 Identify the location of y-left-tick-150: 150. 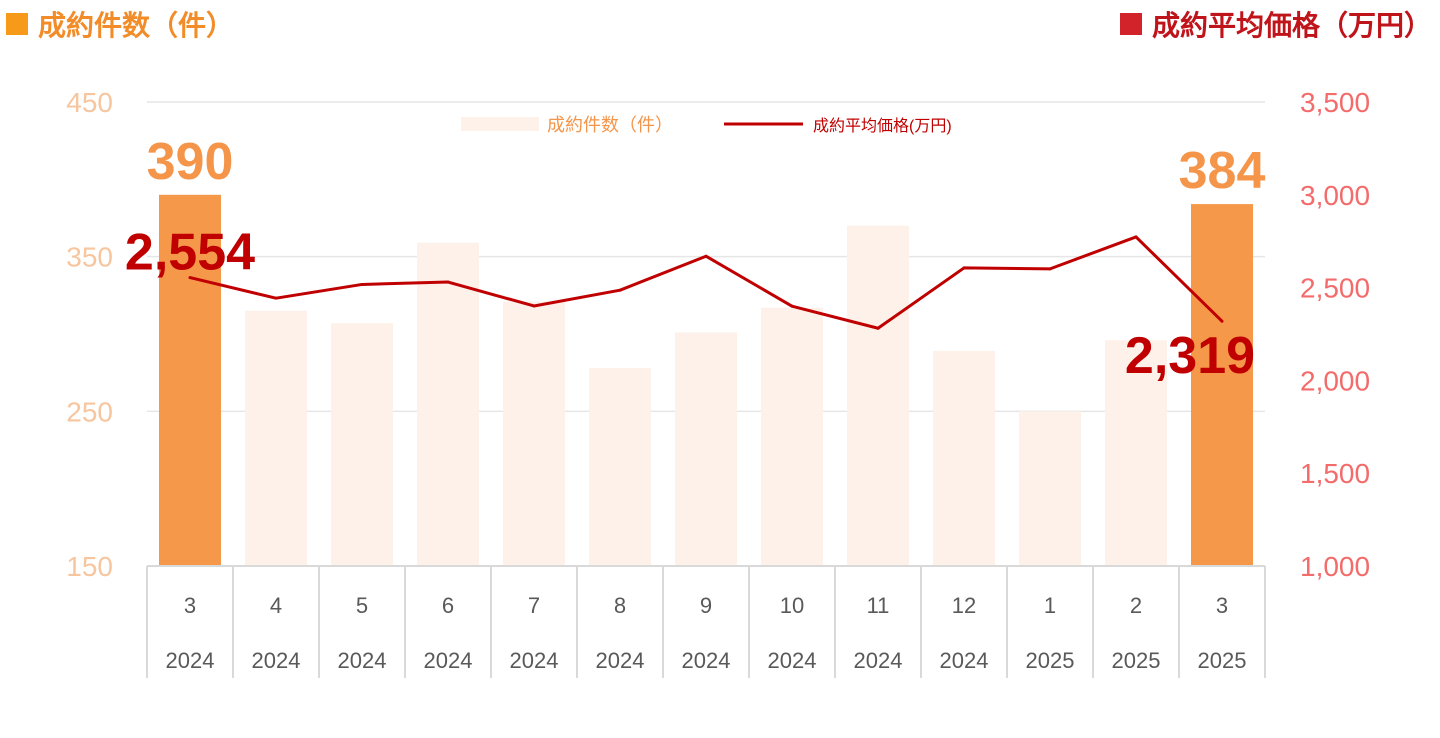
(89, 566).